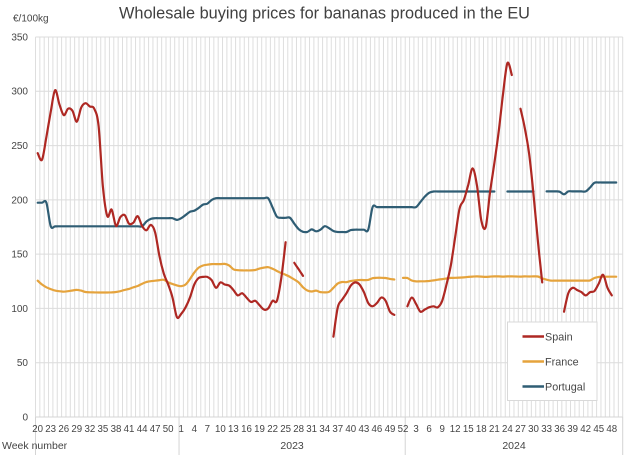 Image resolution: width=626 pixels, height=462 pixels. I want to click on svg-text: 44, so click(142, 429).